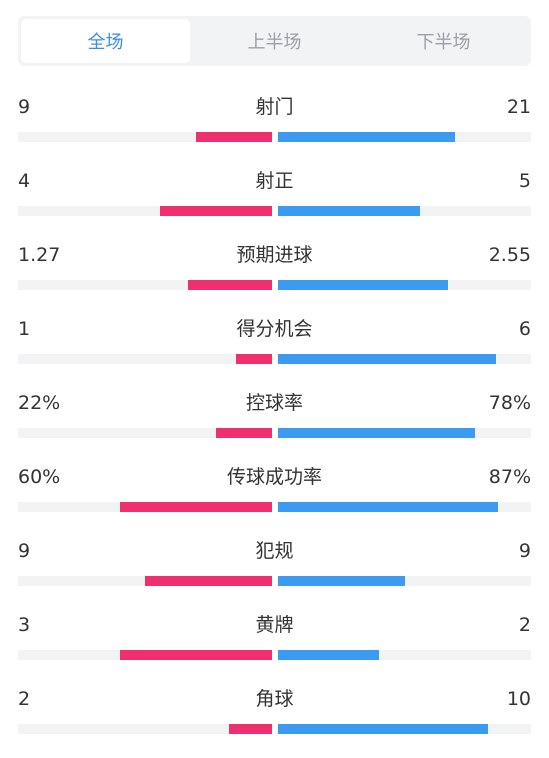 Image resolution: width=549 pixels, height=758 pixels. I want to click on home-value: 2, so click(24, 699).